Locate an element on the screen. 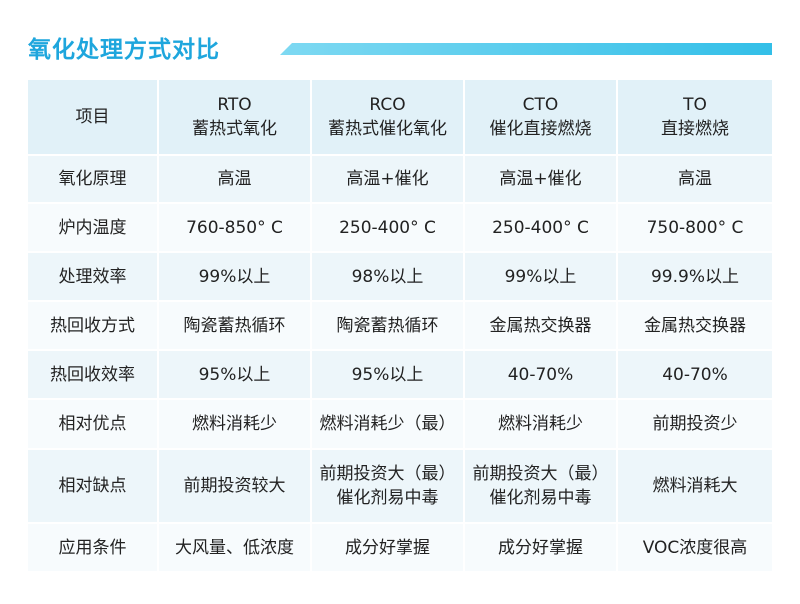 This screenshot has height=604, width=800. header-cell: RTO 蓄热式氧化 is located at coordinates (235, 118).